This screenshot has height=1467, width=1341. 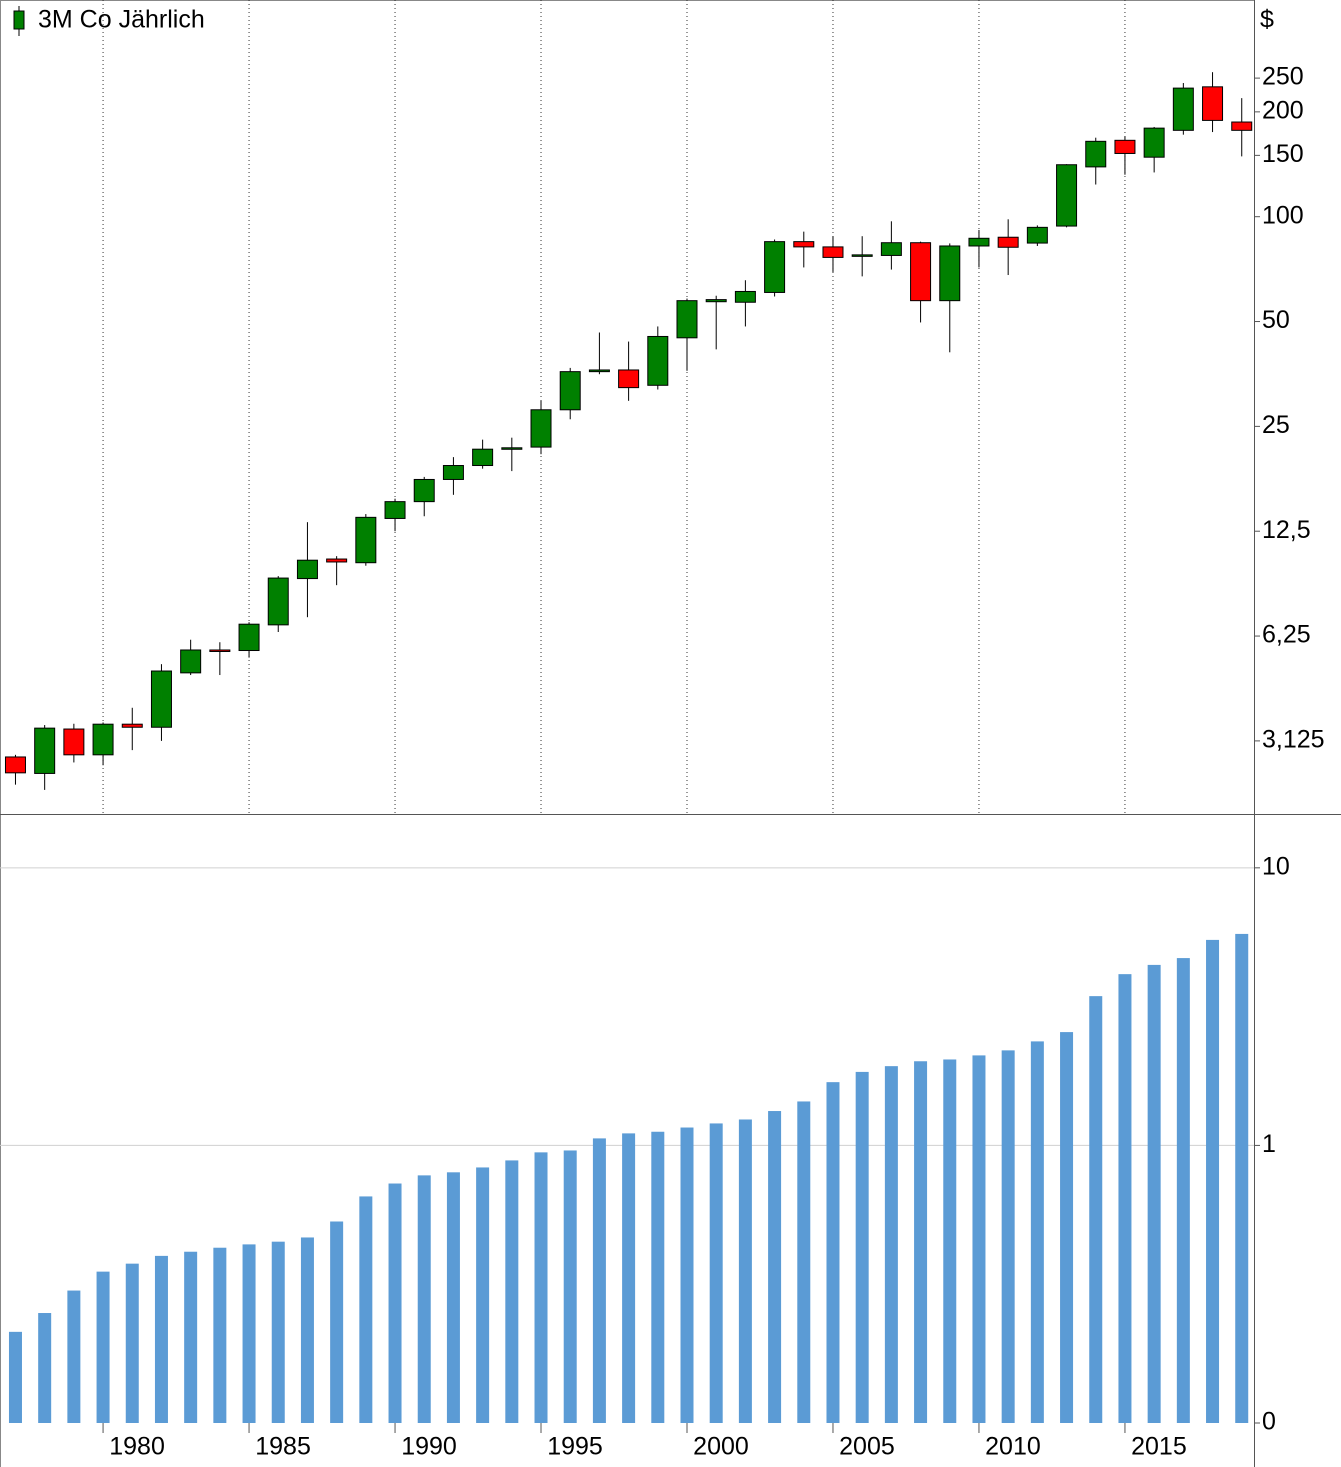 I want to click on y-axis-label: $, so click(x=1267, y=20).